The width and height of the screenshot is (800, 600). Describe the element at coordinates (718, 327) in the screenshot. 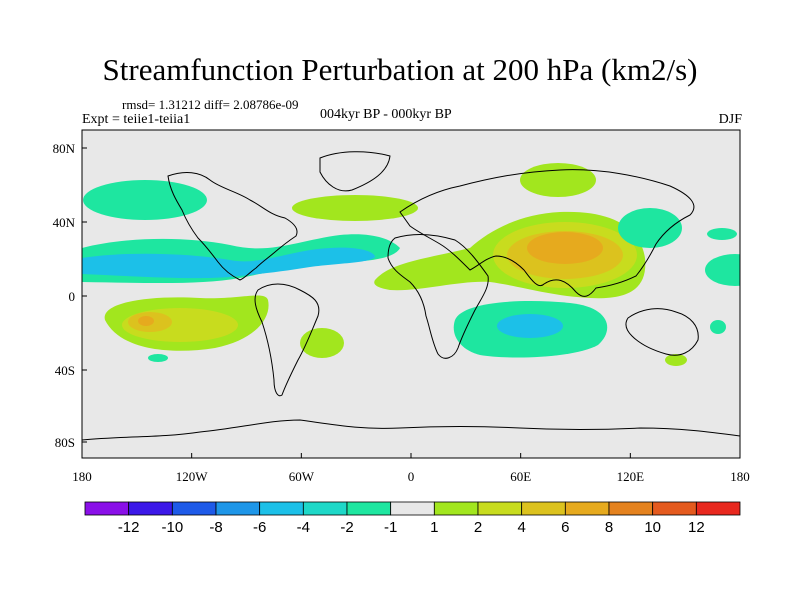

I see `anomaly-east-australia-negative` at that location.